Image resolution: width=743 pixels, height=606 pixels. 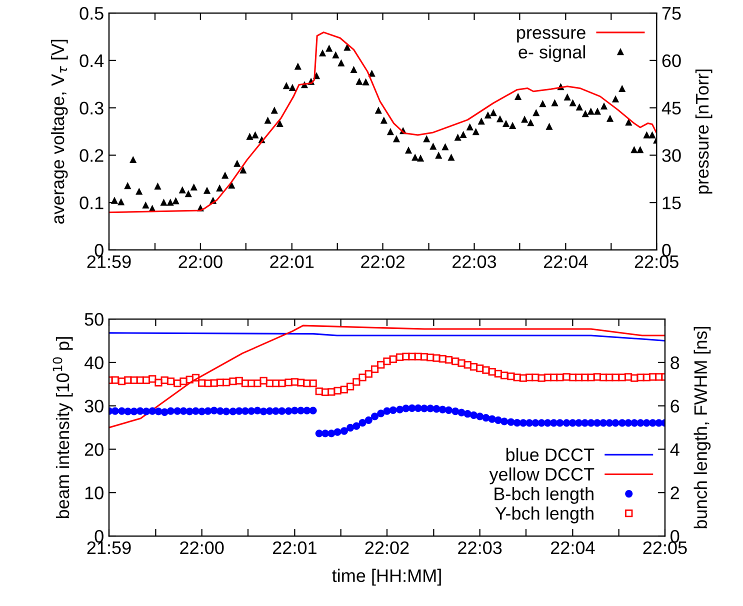 I want to click on y-axis-title: average voltage, V$_{τ}$ [V], so click(x=59, y=132).